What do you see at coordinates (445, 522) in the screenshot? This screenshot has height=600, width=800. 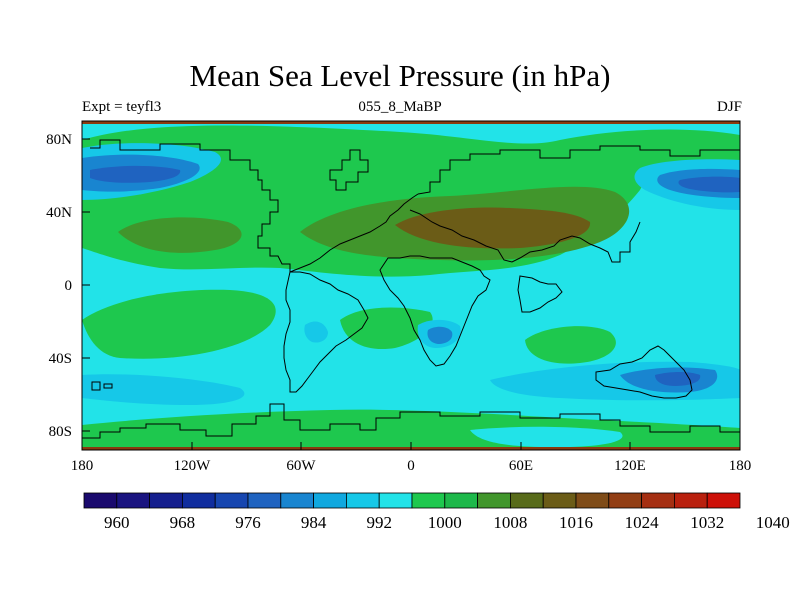 I see `colorbar-label: 1000` at bounding box center [445, 522].